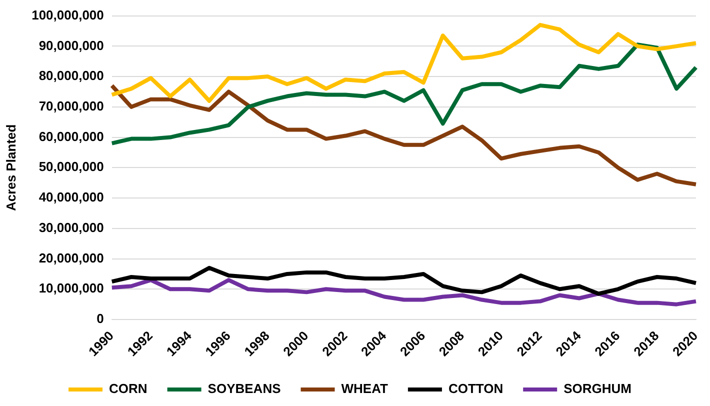 The image size is (710, 406). Describe the element at coordinates (68, 14) in the screenshot. I see `y-tick-label: 100,000,000` at that location.